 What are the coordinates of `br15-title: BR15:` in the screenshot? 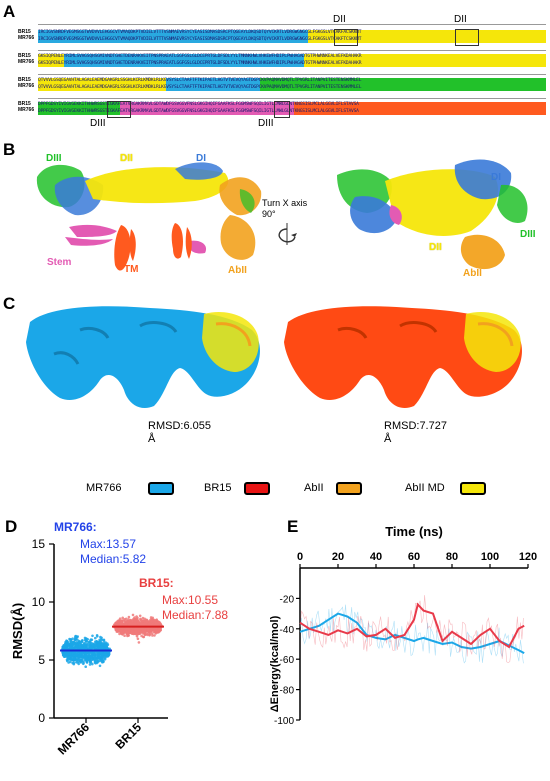 It's located at (156, 583).